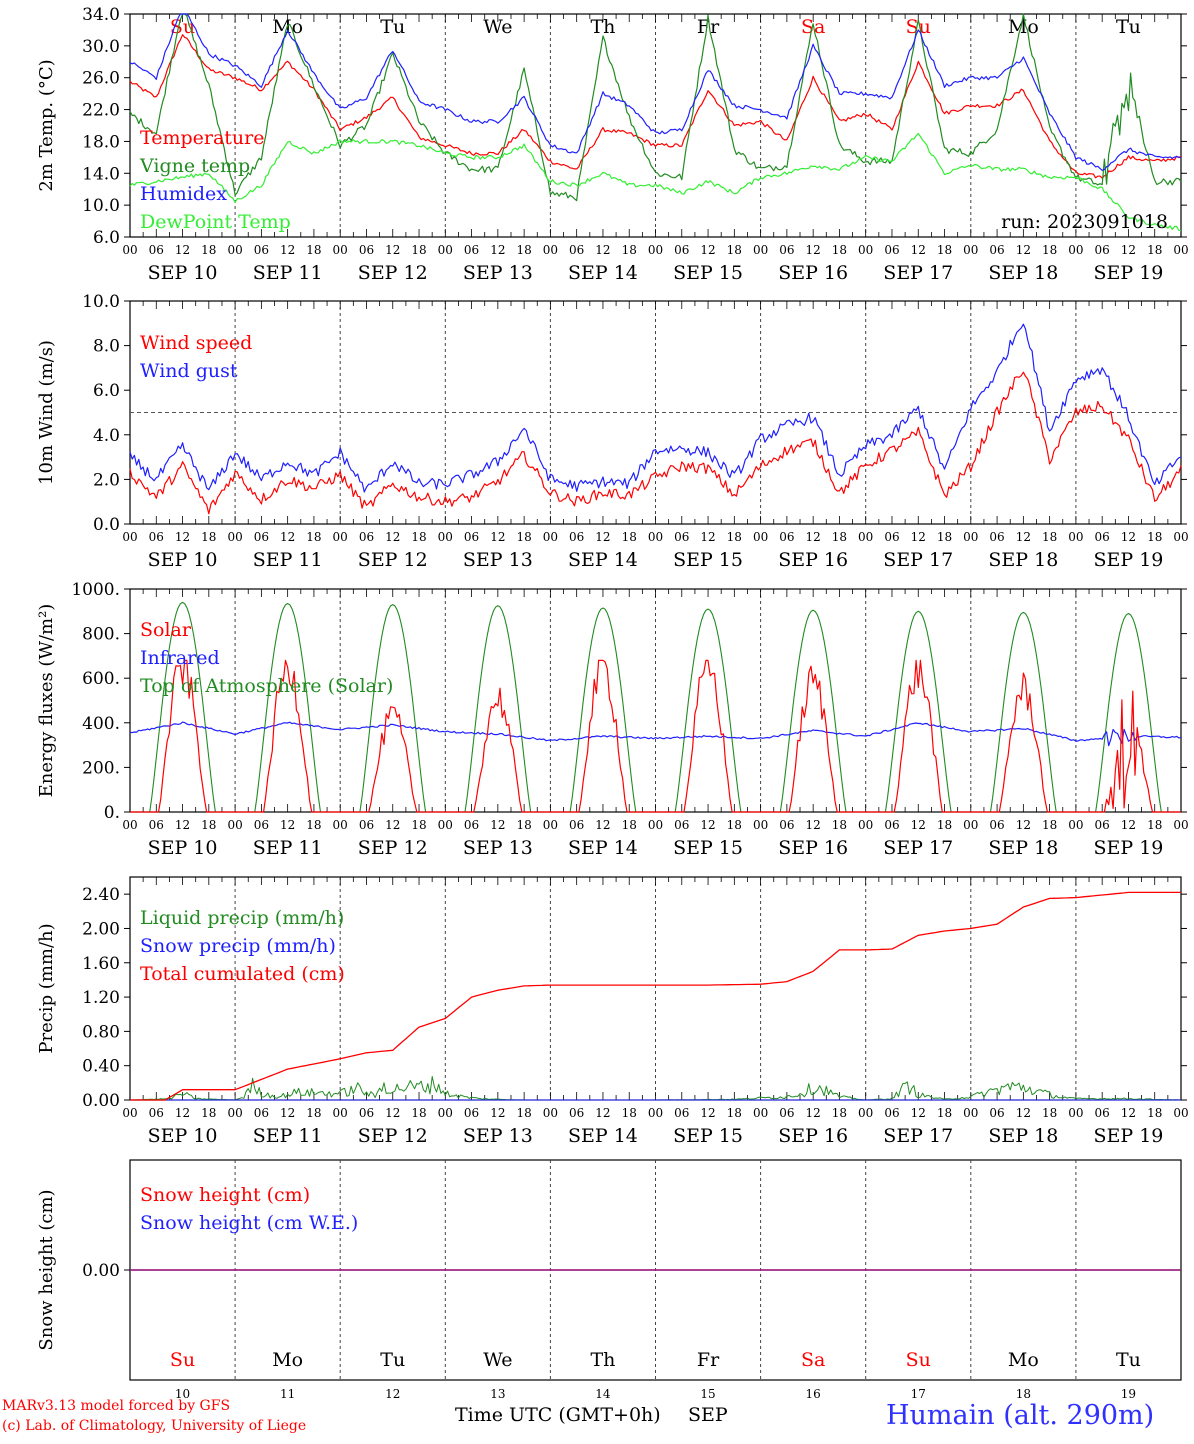 The width and height of the screenshot is (1194, 1444). What do you see at coordinates (101, 47) in the screenshot?
I see `temp-ytick-label: 30.0` at bounding box center [101, 47].